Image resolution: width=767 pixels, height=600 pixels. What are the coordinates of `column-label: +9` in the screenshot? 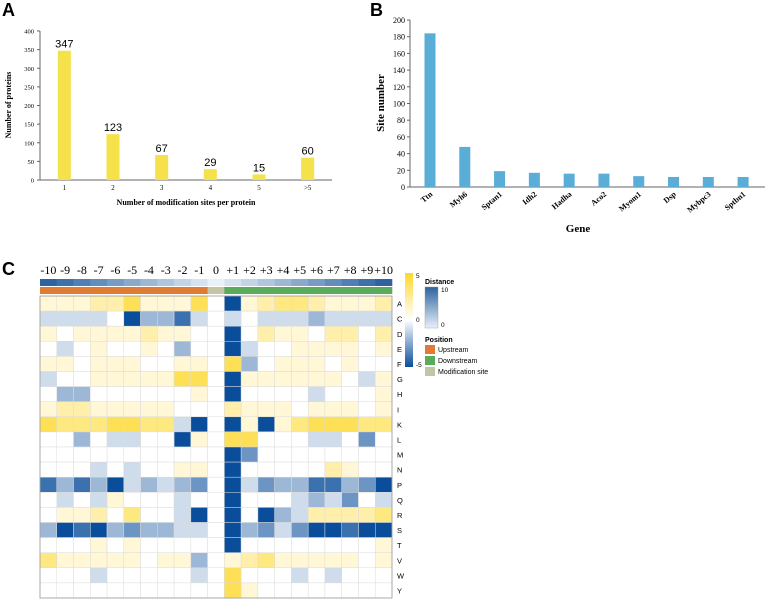 It's located at (366, 270).